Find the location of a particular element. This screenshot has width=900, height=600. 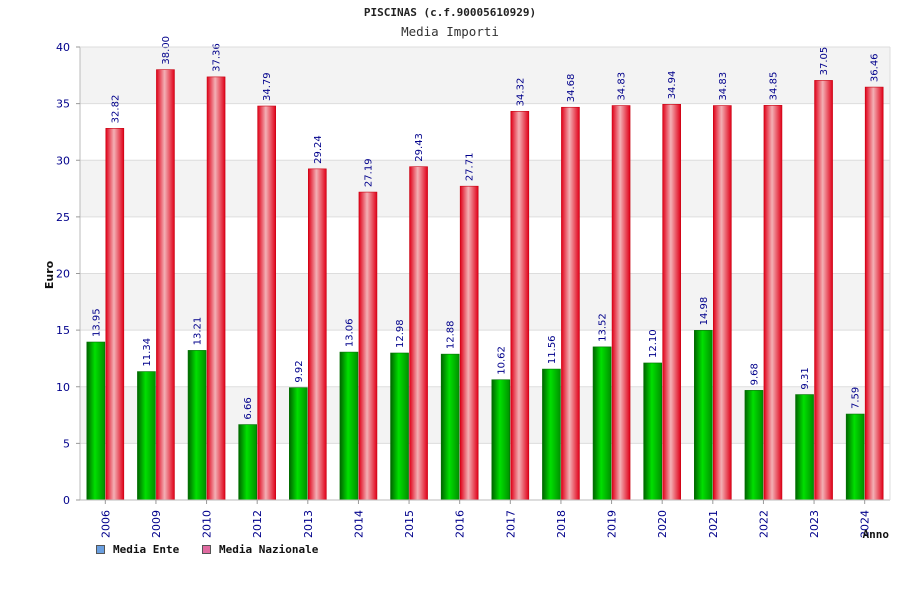

data-label-media-ente: 6.66 is located at coordinates (248, 408).